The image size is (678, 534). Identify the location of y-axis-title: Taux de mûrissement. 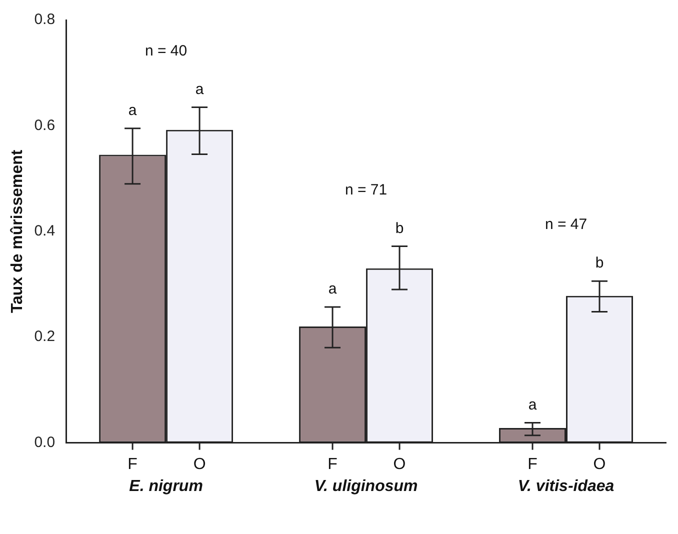
(17, 231).